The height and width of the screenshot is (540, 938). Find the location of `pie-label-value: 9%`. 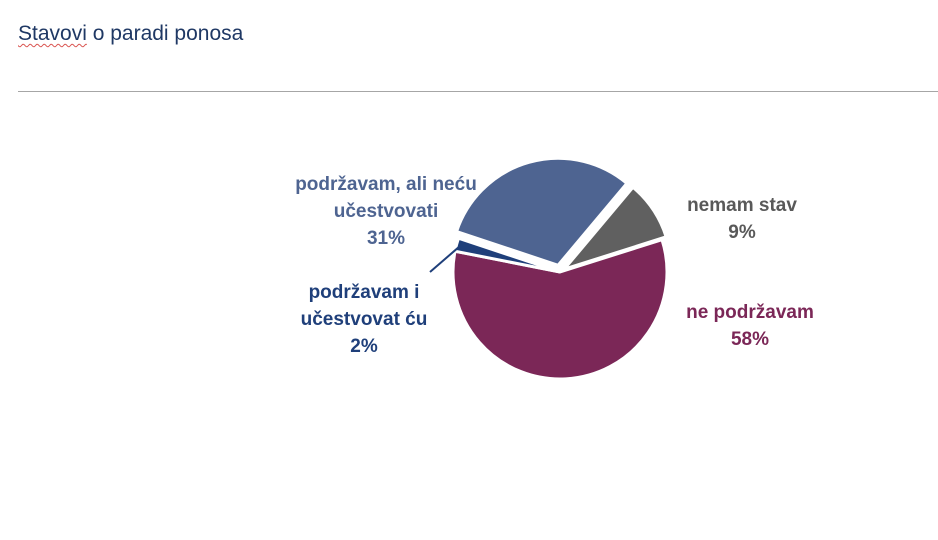

pie-label-value: 9% is located at coordinates (742, 232).